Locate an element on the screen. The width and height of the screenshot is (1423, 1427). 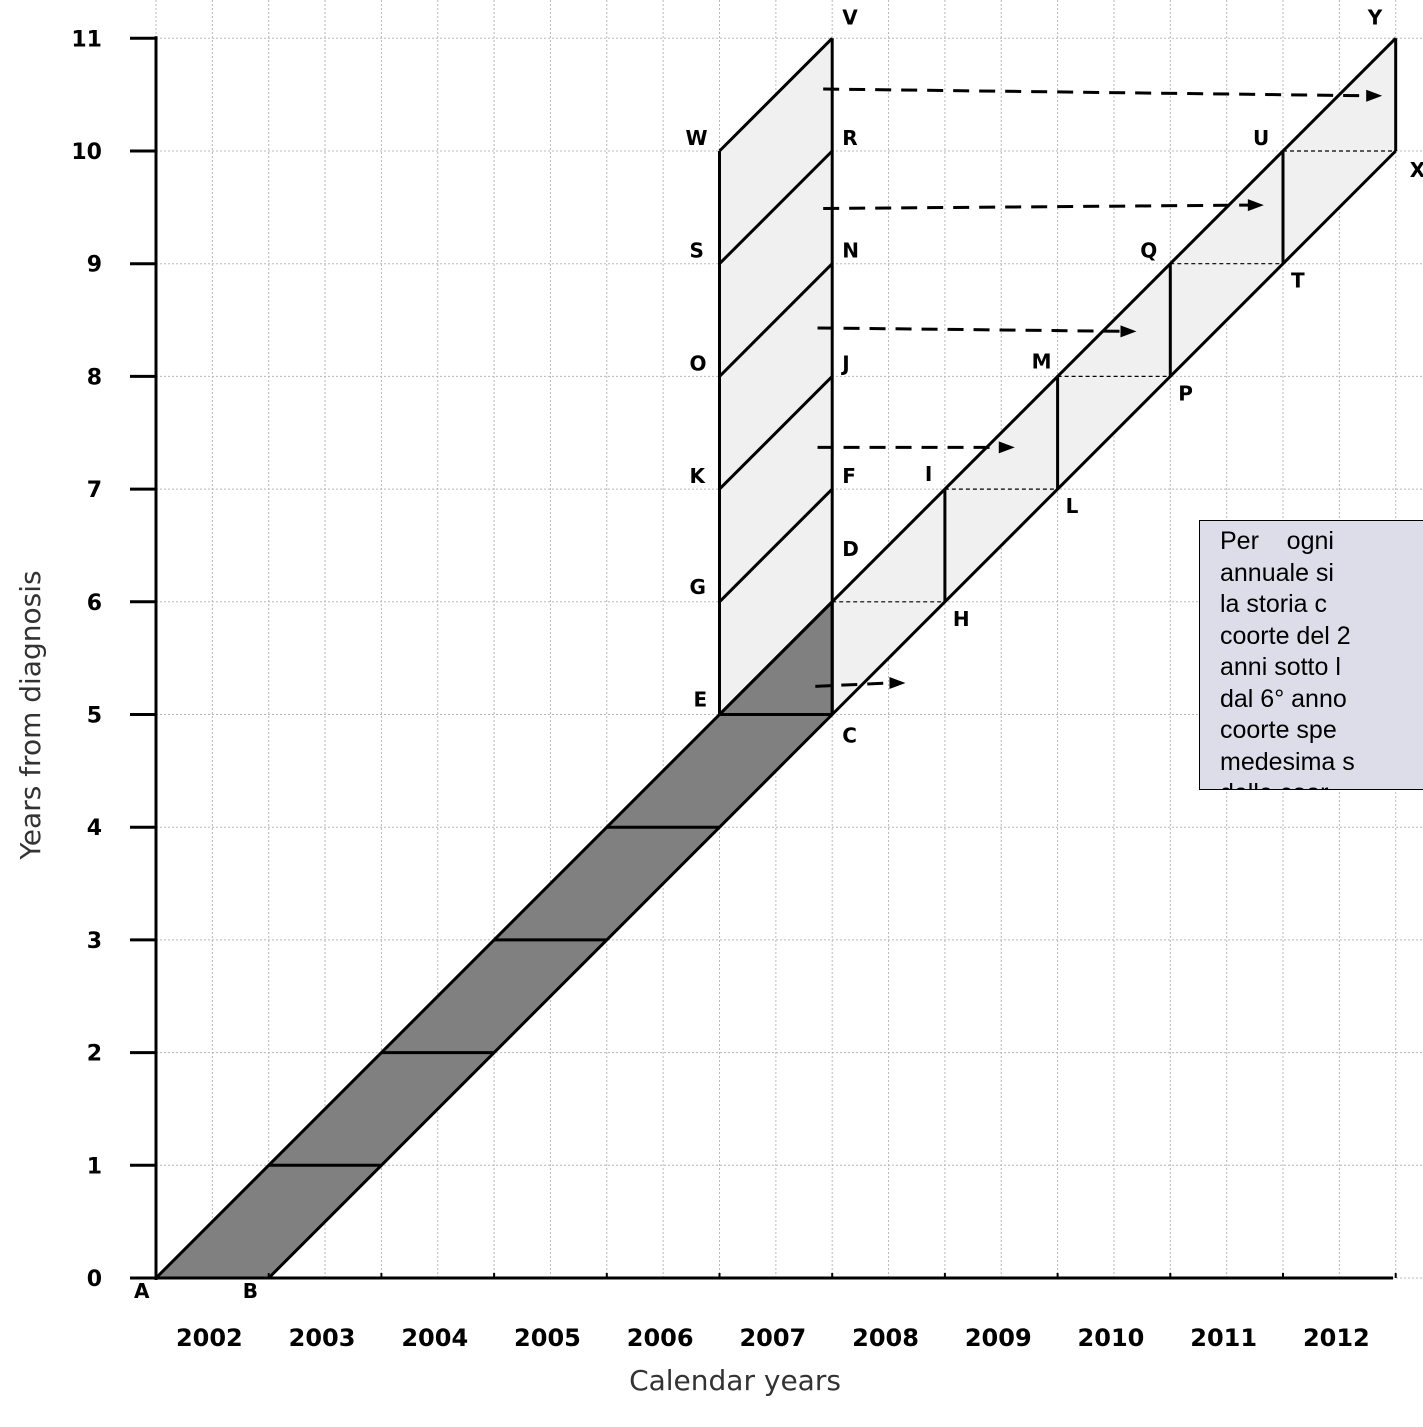
note-line: la storia c is located at coordinates (1273, 604).